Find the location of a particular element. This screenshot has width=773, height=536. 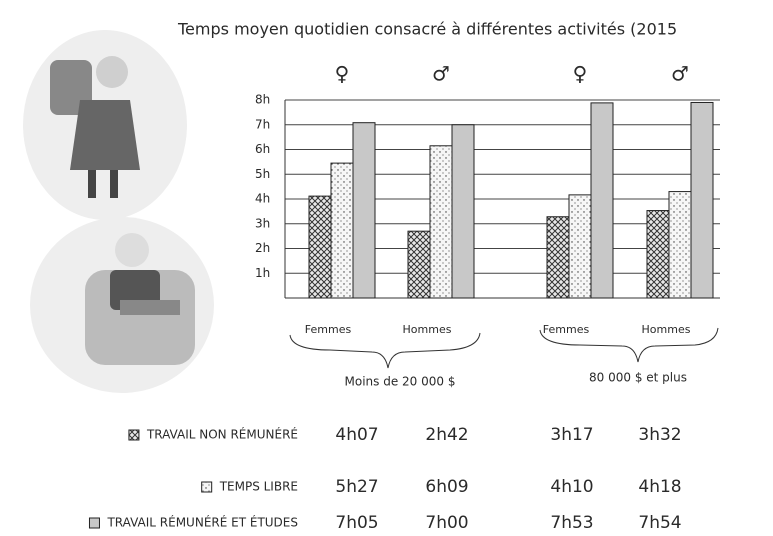

y-tick-label: 6h is located at coordinates (262, 149).